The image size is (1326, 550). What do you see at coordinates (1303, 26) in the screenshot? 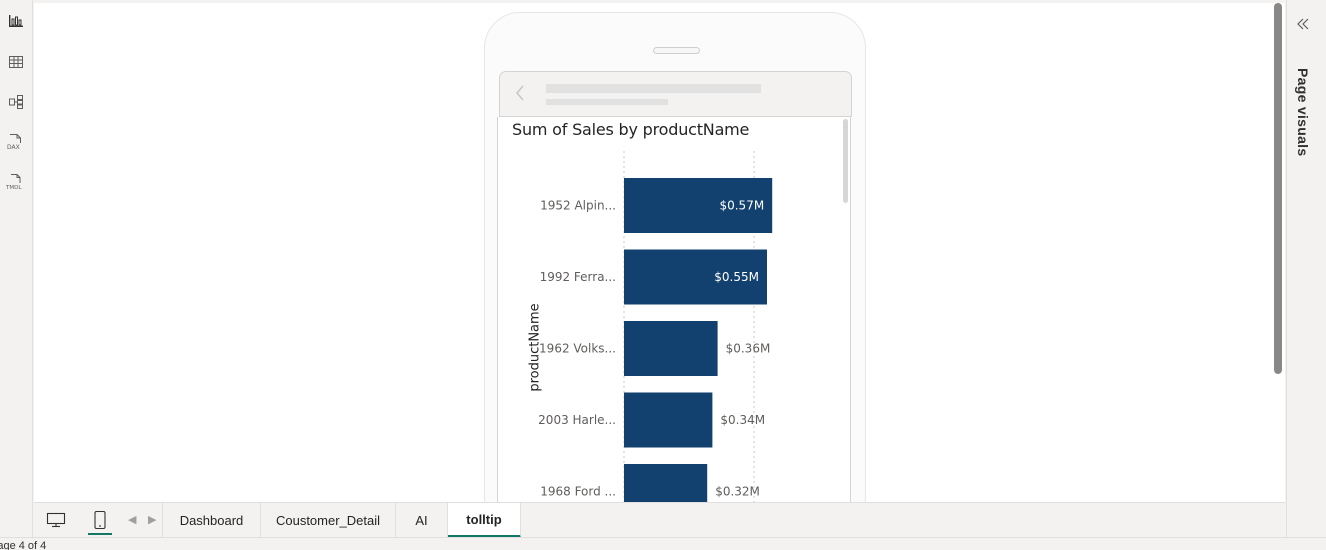
I see `expand-pane-icon` at bounding box center [1303, 26].